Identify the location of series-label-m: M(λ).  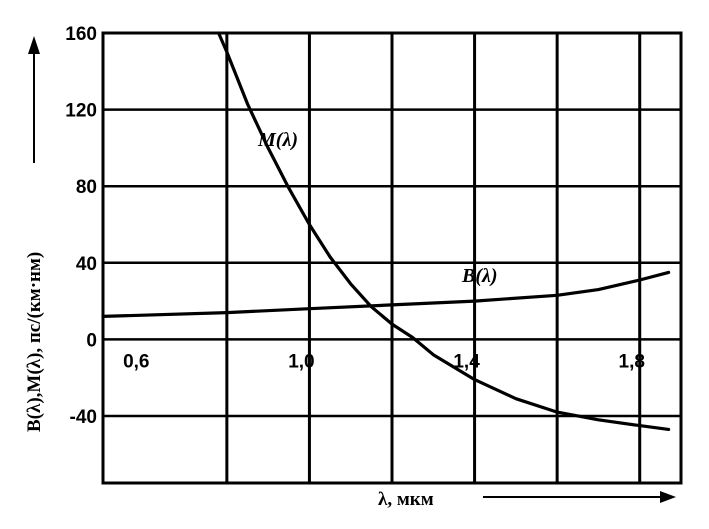
(277, 140).